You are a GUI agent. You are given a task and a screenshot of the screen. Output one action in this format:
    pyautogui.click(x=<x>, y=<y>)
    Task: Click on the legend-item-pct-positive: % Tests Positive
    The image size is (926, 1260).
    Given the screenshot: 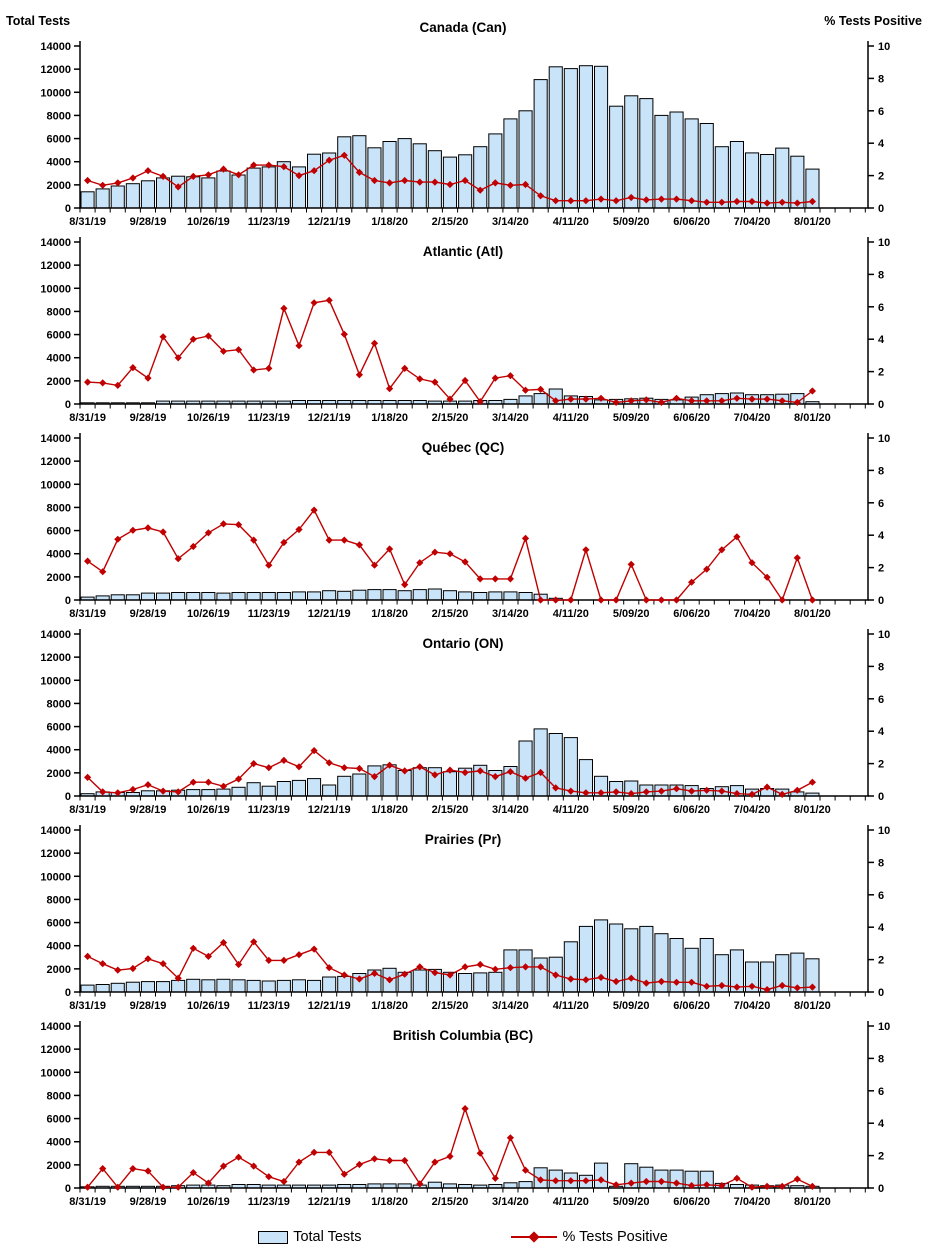 What is the action you would take?
    pyautogui.click(x=589, y=1237)
    